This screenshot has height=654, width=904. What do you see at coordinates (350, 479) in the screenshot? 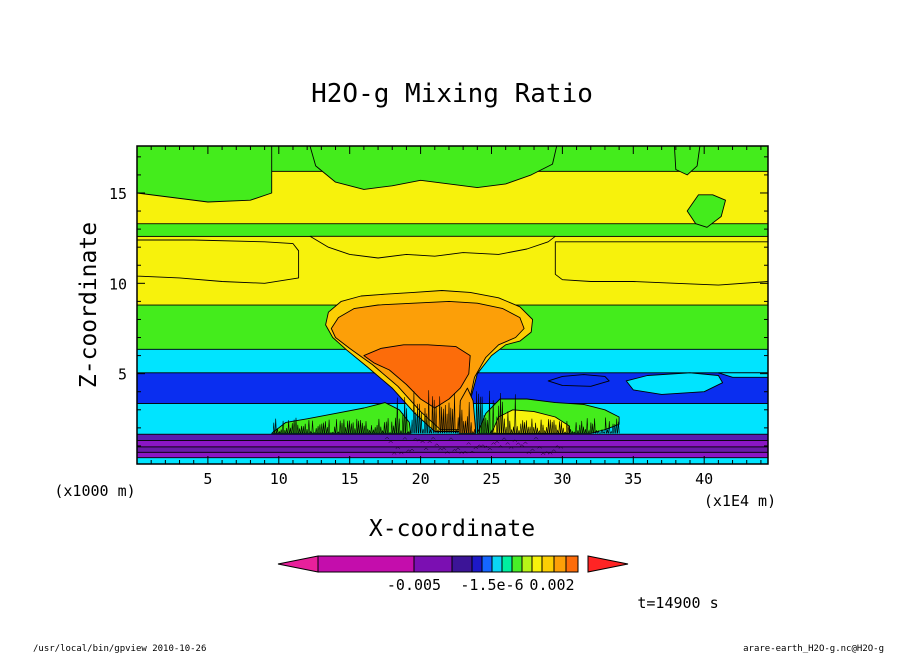
I see `x-tick-label-15: 15` at bounding box center [350, 479].